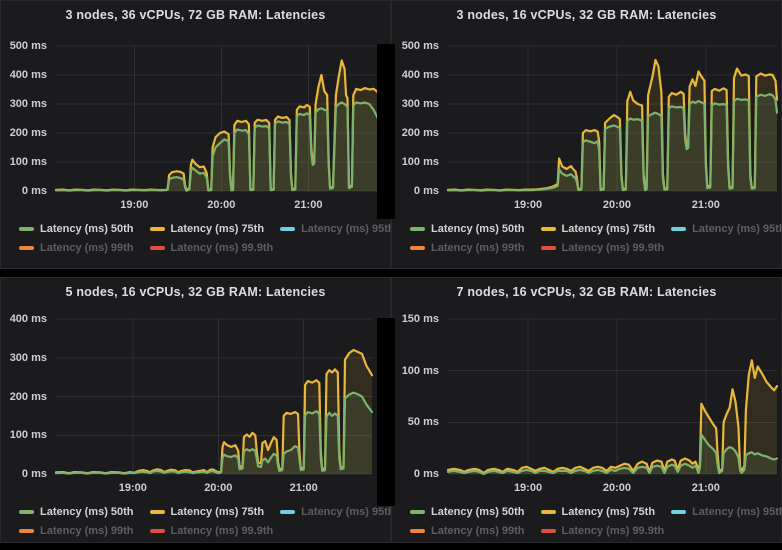 The width and height of the screenshot is (782, 550). Describe the element at coordinates (195, 15) in the screenshot. I see `panel-title: 3 nodes, 36 vCPUs, 72 GB RAM: Latencies` at that location.